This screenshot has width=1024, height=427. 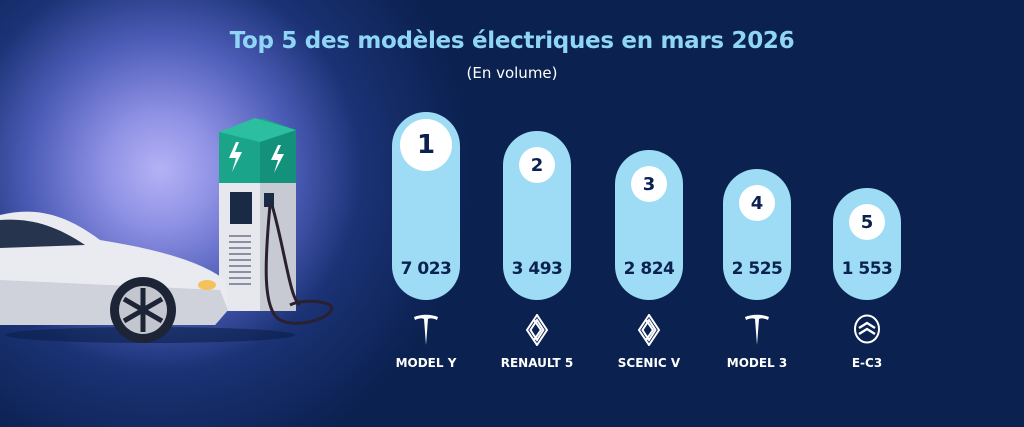 I want to click on bar-value-label: 1 553, so click(x=867, y=269).